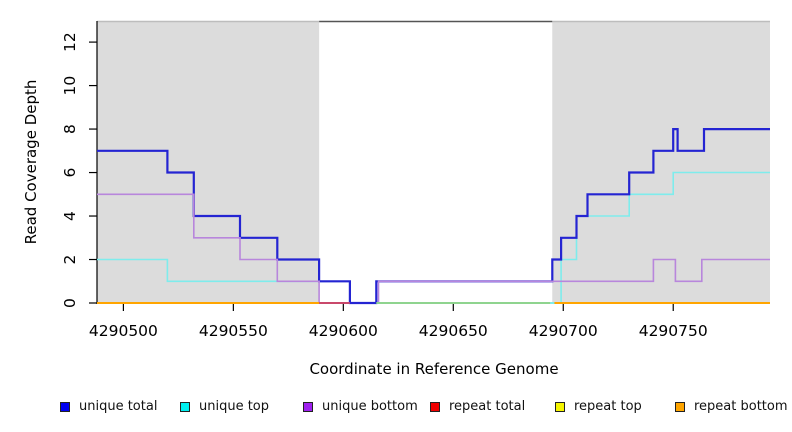 The width and height of the screenshot is (792, 432). What do you see at coordinates (665, 237) in the screenshot?
I see `series-unique-top` at bounding box center [665, 237].